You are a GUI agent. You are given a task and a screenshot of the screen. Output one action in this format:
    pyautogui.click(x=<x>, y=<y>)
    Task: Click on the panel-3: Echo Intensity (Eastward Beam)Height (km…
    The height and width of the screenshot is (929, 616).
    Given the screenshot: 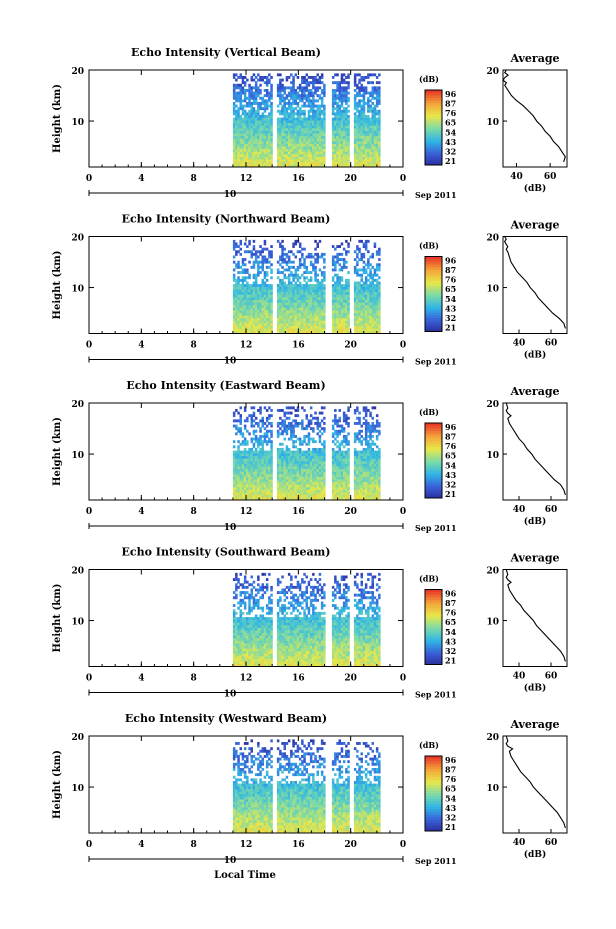 What is the action you would take?
    pyautogui.click(x=310, y=456)
    